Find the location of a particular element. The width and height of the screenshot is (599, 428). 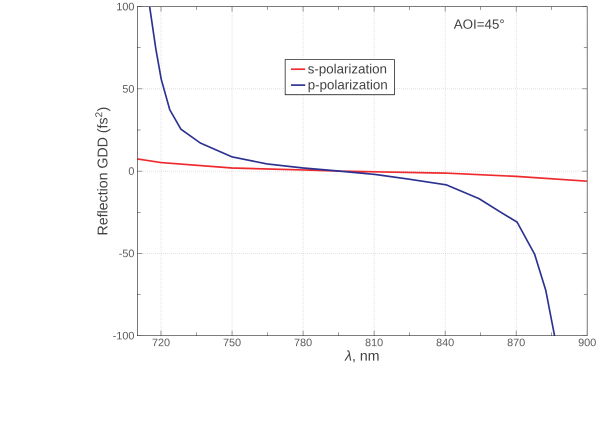

x-tick-label: 840 is located at coordinates (445, 342).